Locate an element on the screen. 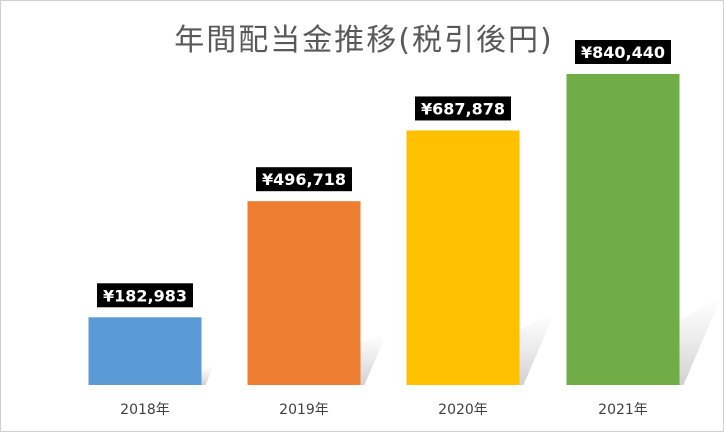 This screenshot has height=435, width=726. bar-2019年 is located at coordinates (304, 293).